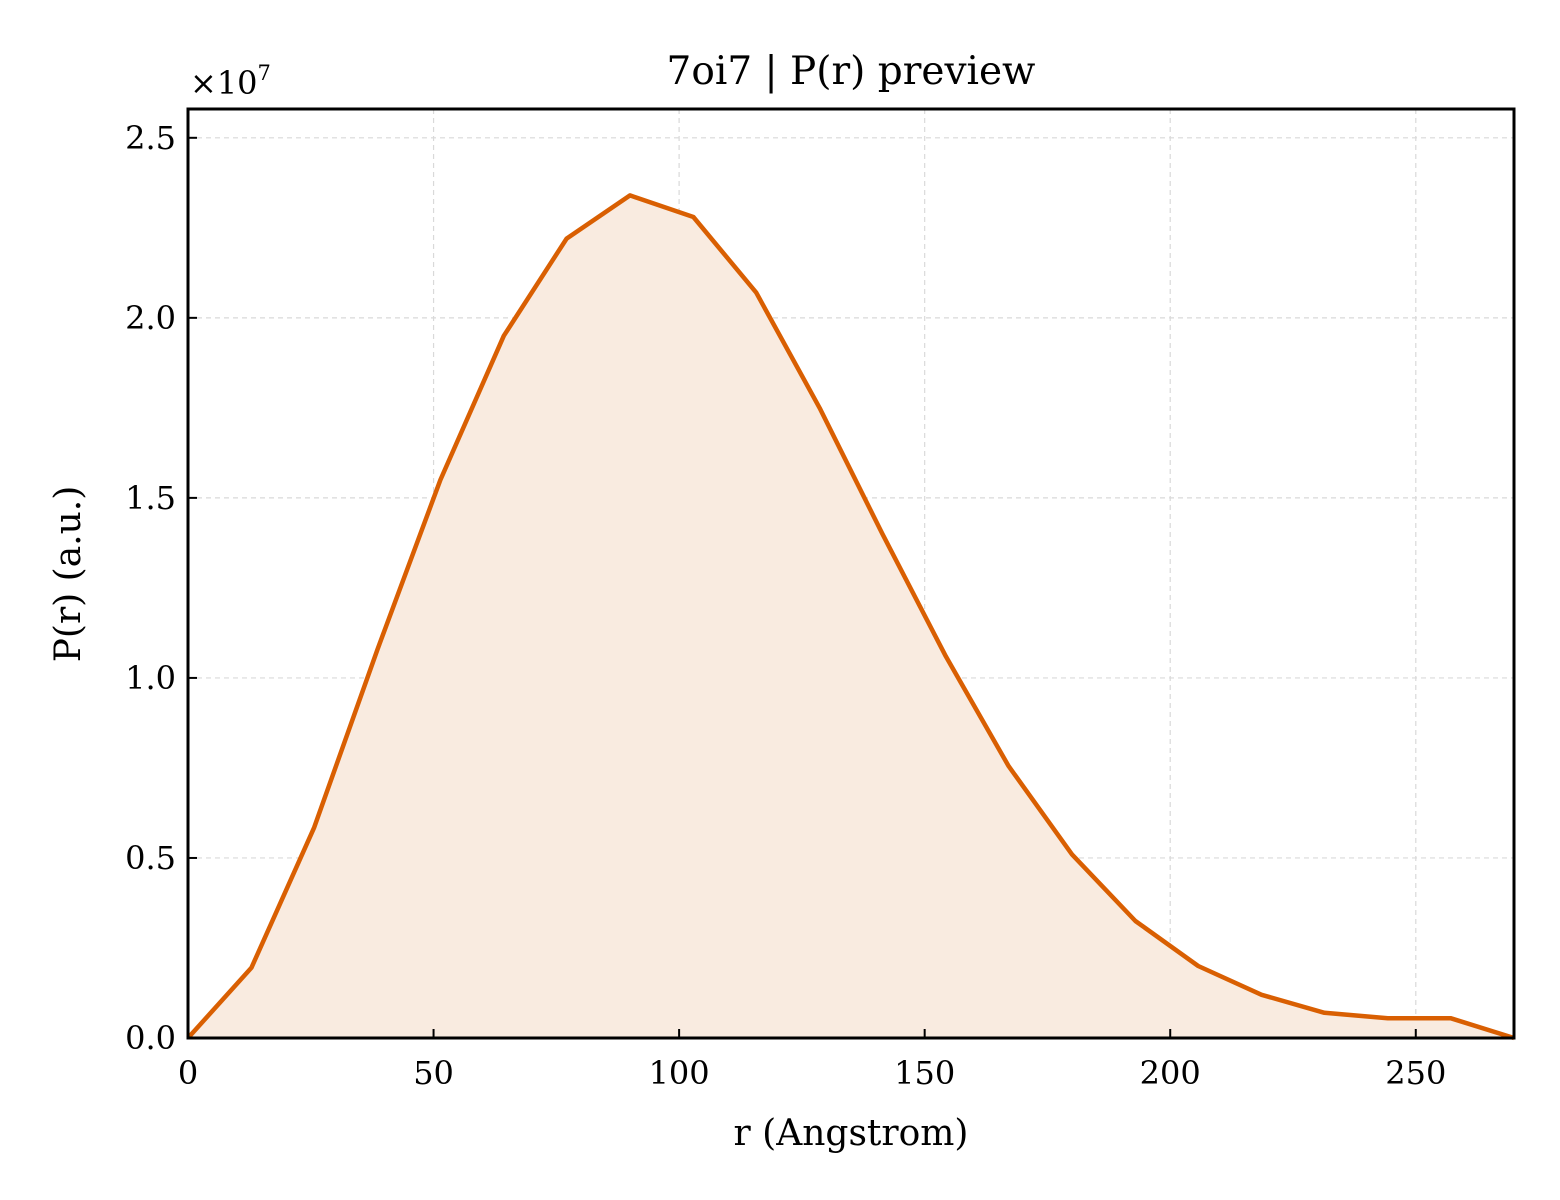 The image size is (1560, 1200). What do you see at coordinates (150, 138) in the screenshot?
I see `y-tick-label: 2.5` at bounding box center [150, 138].